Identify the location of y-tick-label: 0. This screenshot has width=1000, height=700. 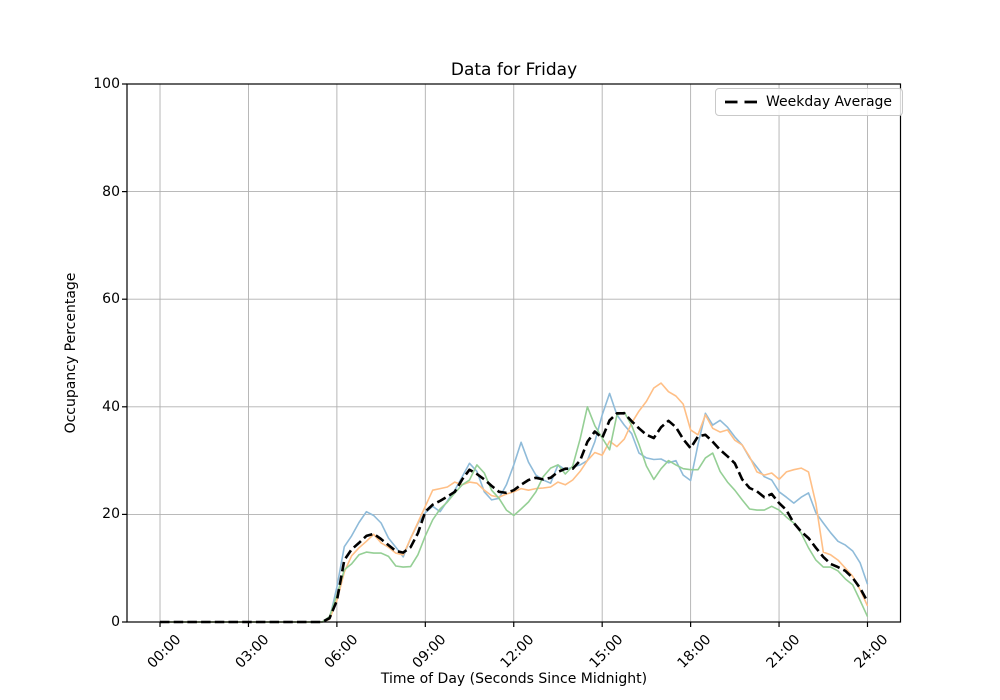
(115, 622).